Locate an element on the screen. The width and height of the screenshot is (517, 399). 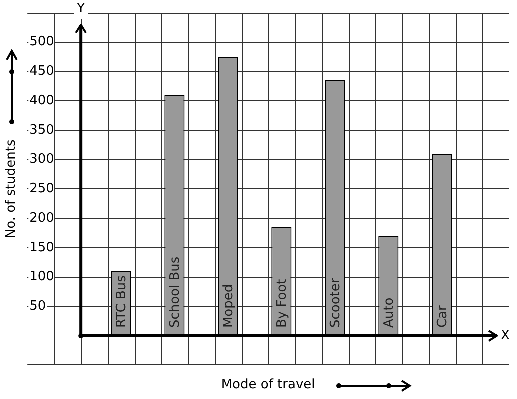
y-axis-title: No. of students is located at coordinates (12, 189).